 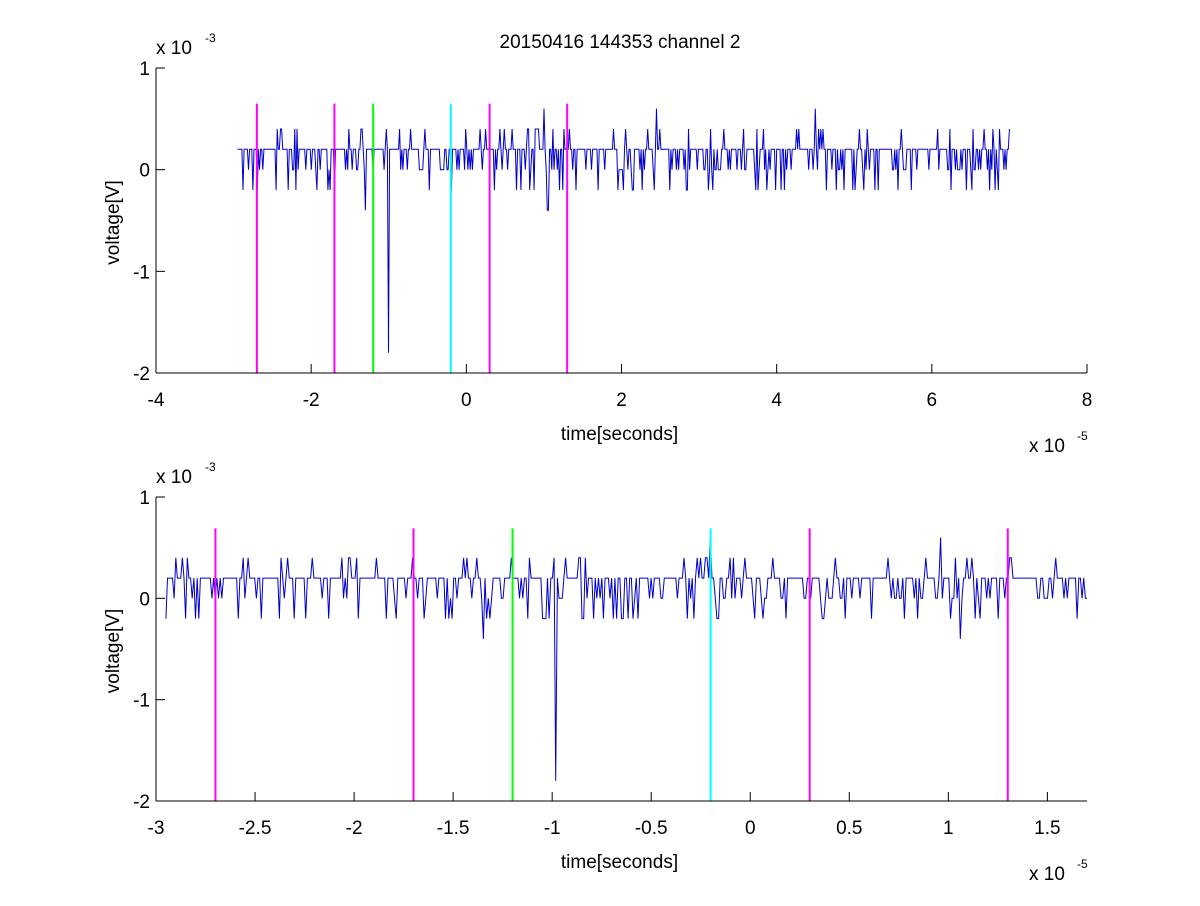 What do you see at coordinates (552, 828) in the screenshot?
I see `x-tick-label: -1` at bounding box center [552, 828].